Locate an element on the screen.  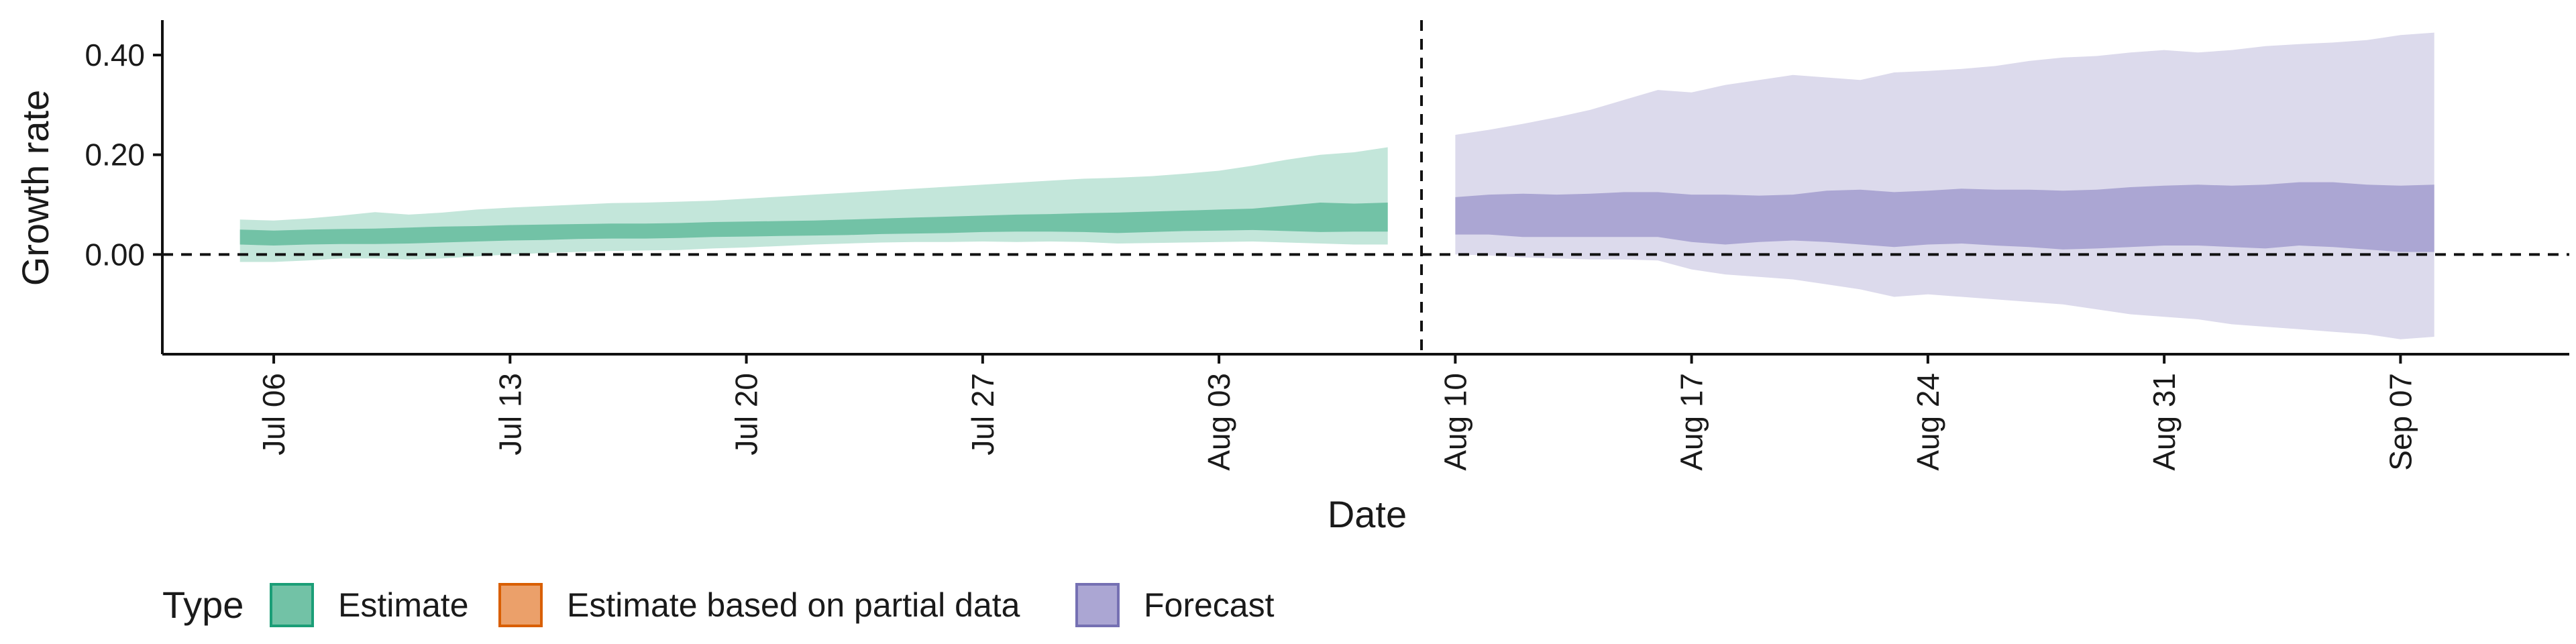
x-axis-title: Date is located at coordinates (1367, 514).